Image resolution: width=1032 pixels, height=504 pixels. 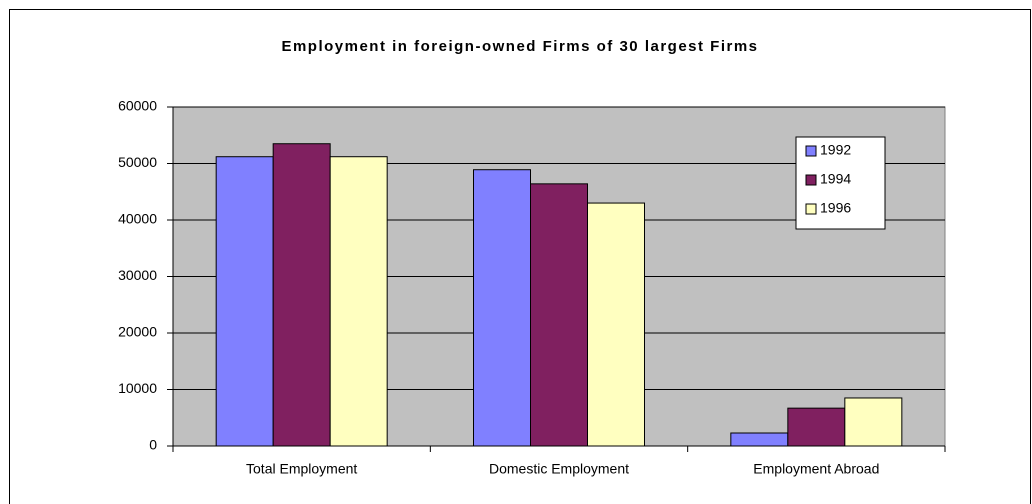 What do you see at coordinates (816, 469) in the screenshot?
I see `x-tick-label: Employment Abroad` at bounding box center [816, 469].